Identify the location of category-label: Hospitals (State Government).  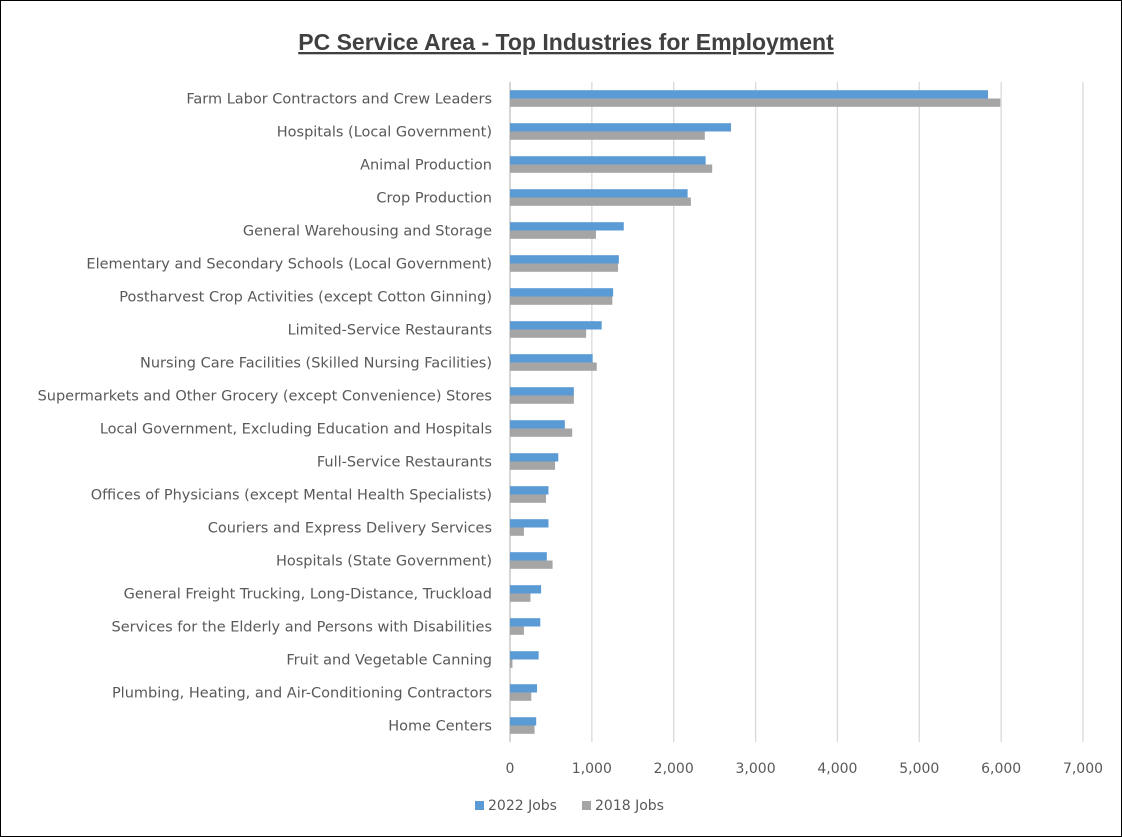
(384, 562).